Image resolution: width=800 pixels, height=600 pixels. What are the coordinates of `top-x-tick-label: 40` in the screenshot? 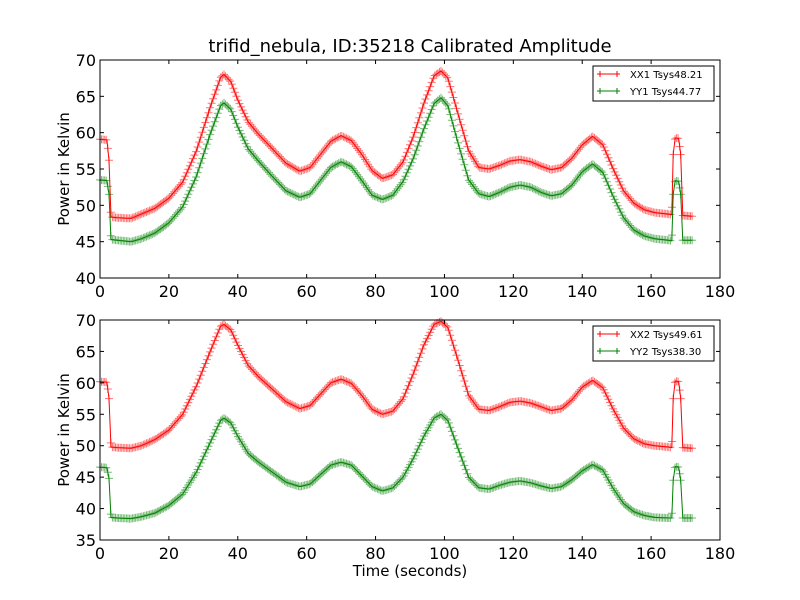 It's located at (238, 291).